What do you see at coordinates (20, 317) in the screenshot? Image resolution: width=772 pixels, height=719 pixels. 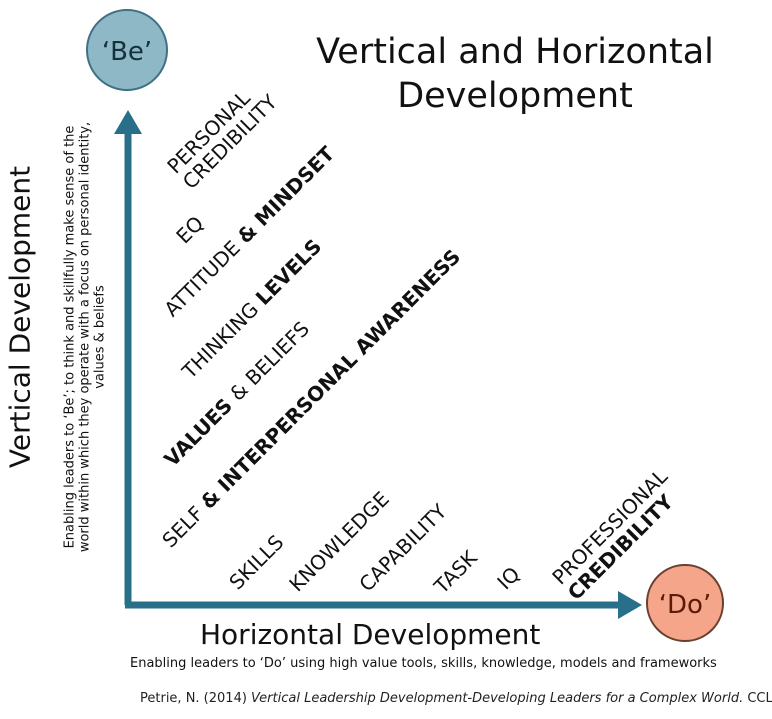 I see `vertical-axis-title: Vertical Development` at bounding box center [20, 317].